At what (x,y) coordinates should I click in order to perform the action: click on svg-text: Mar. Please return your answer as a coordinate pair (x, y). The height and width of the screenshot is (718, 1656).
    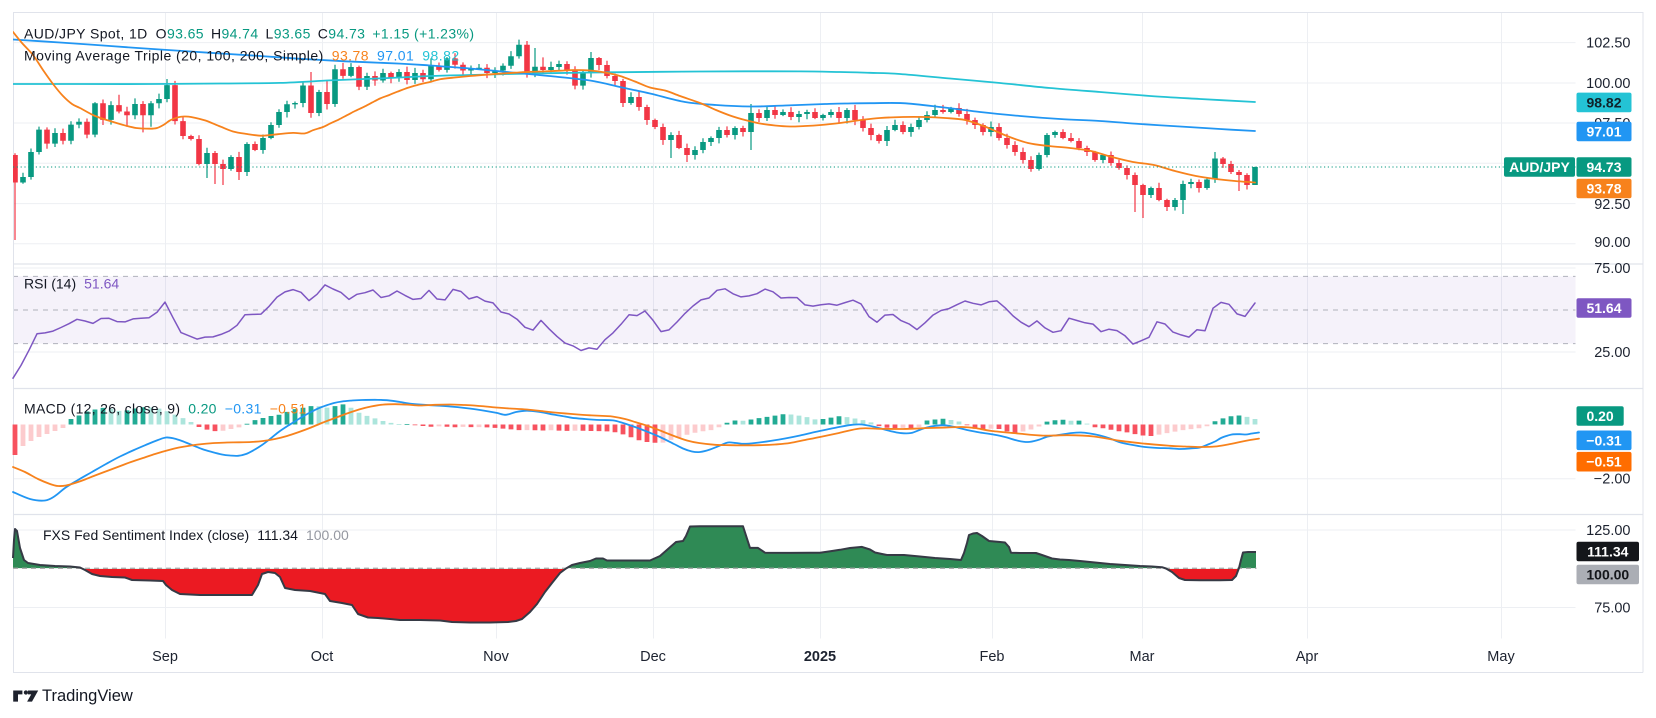
    Looking at the image, I should click on (1142, 657).